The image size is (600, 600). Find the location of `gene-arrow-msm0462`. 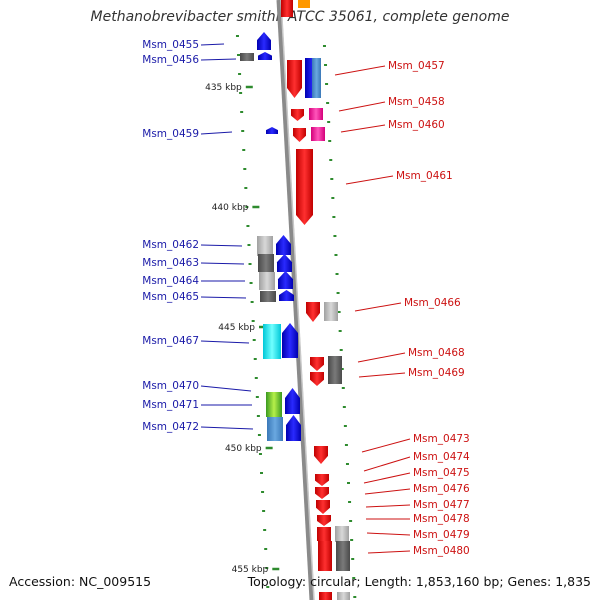

gene-arrow-msm0462 is located at coordinates (283, 245).